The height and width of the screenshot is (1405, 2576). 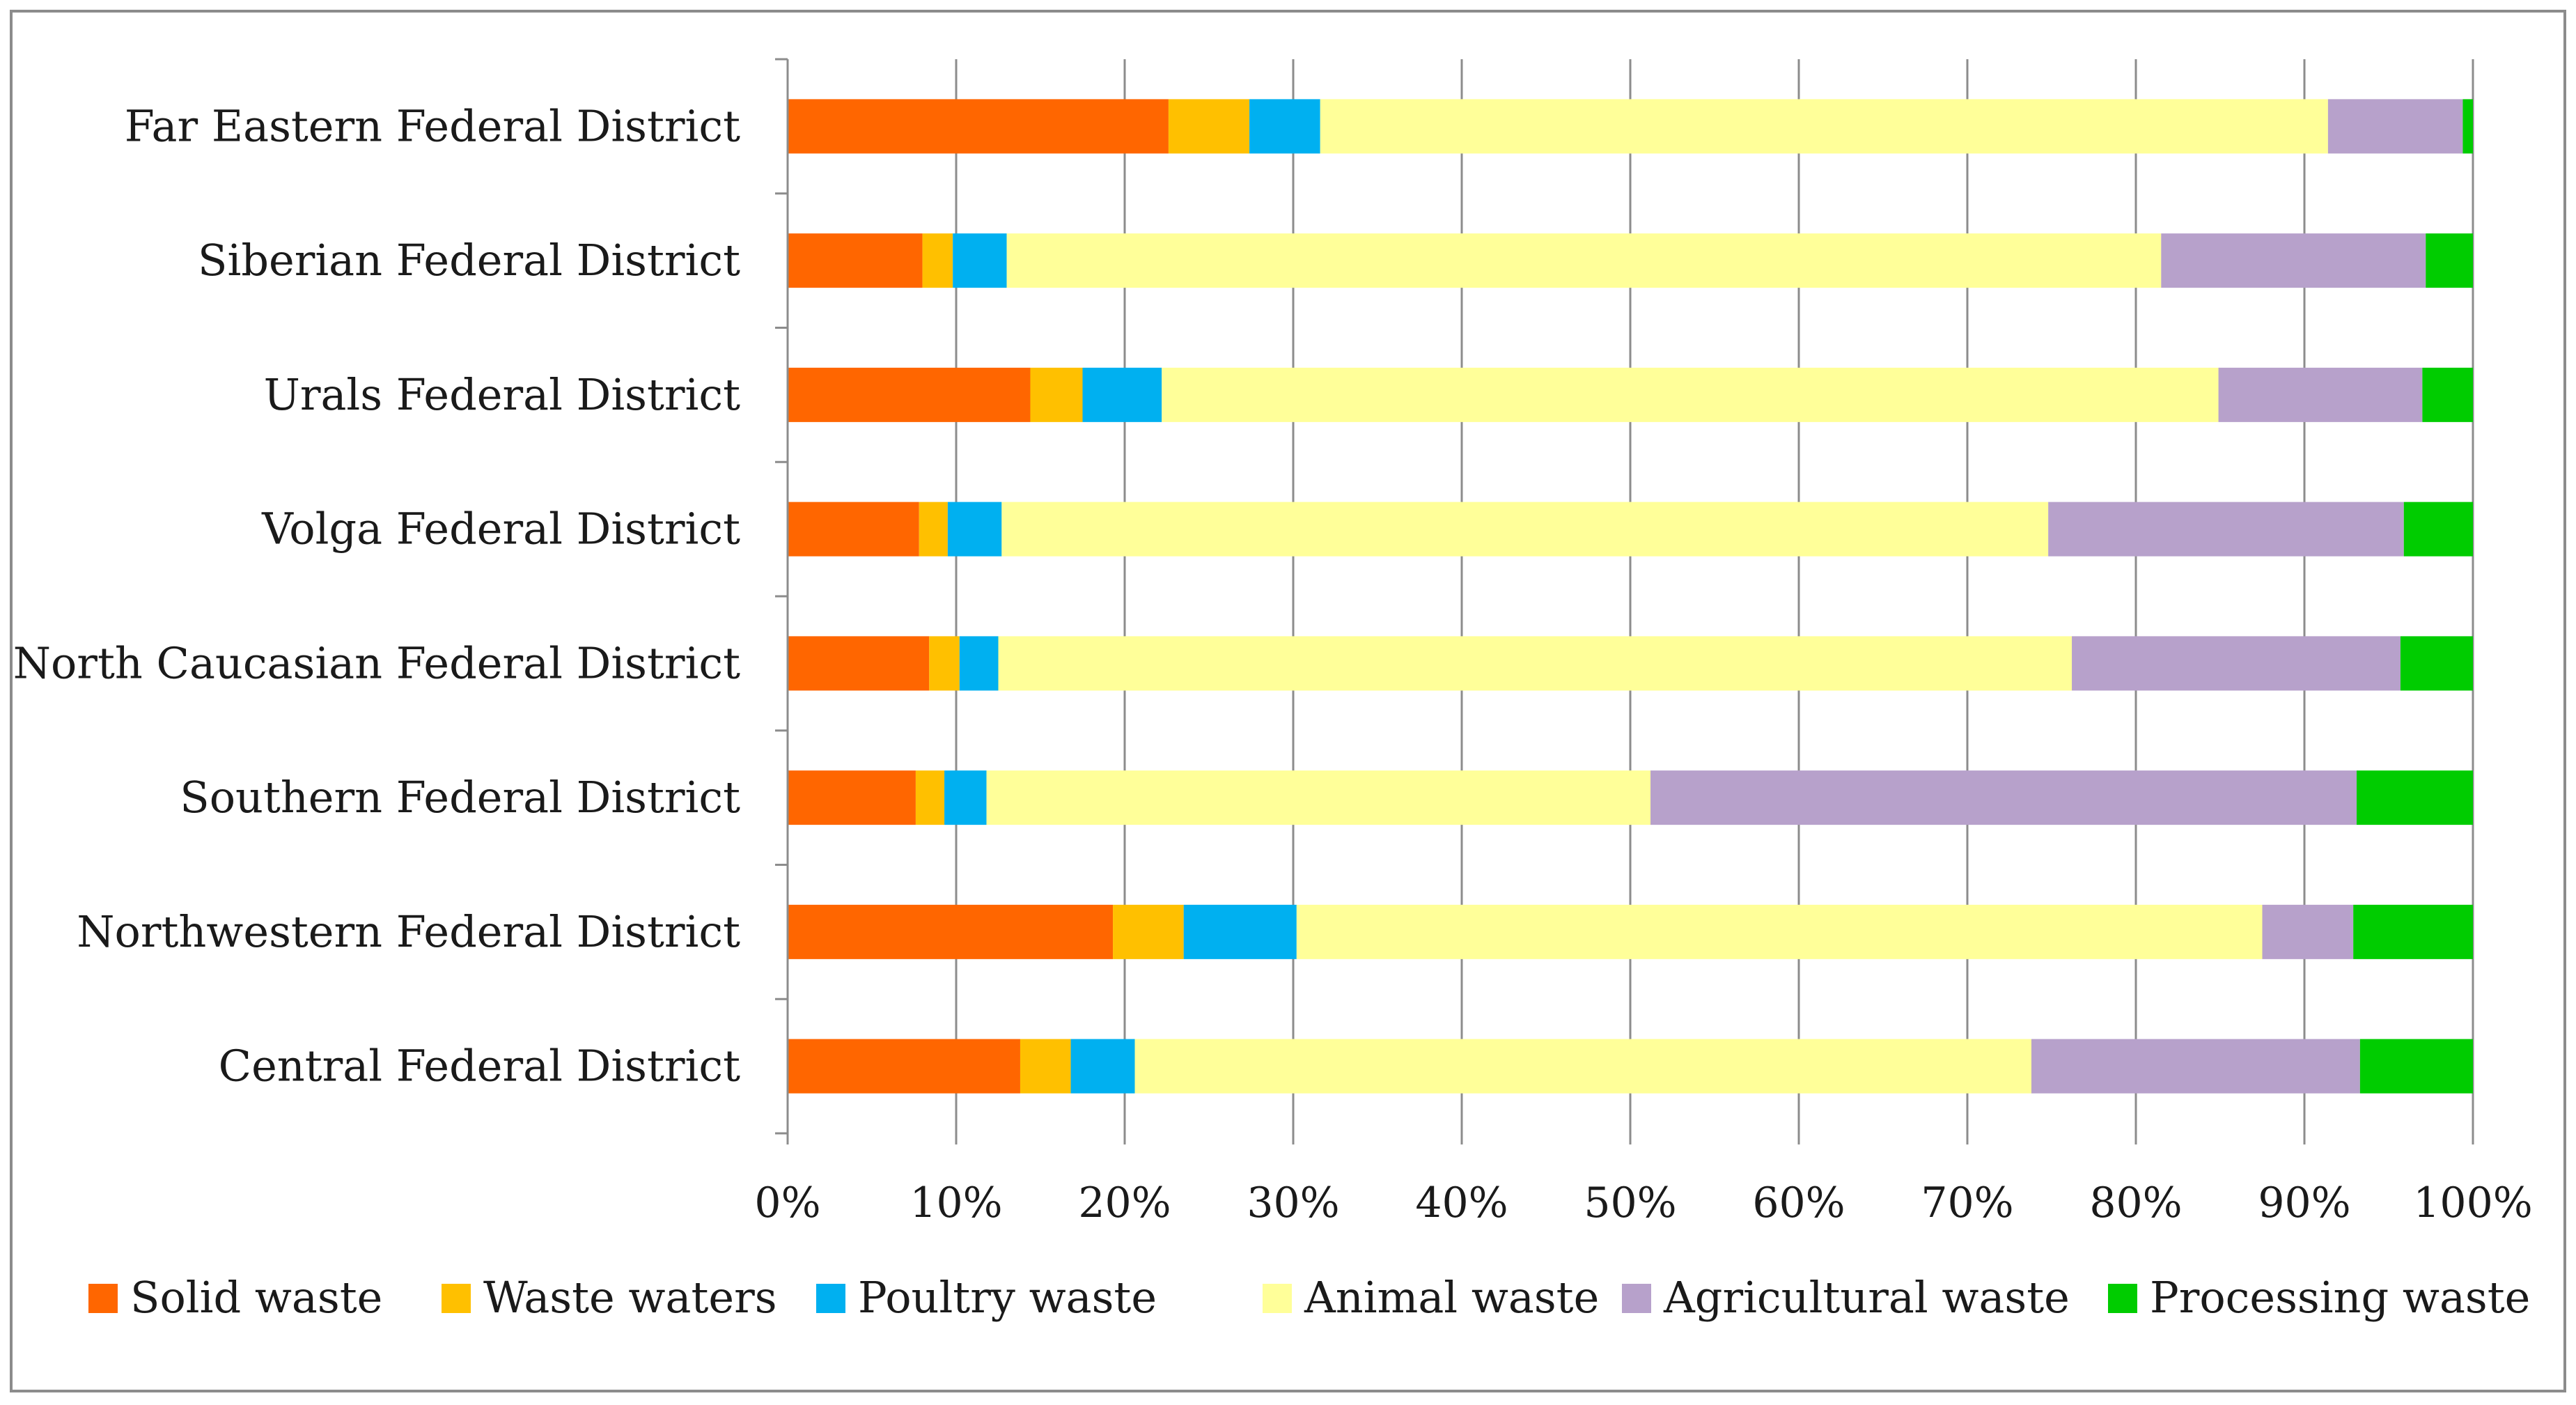 I want to click on category-label: Urals Federal District, so click(x=502, y=394).